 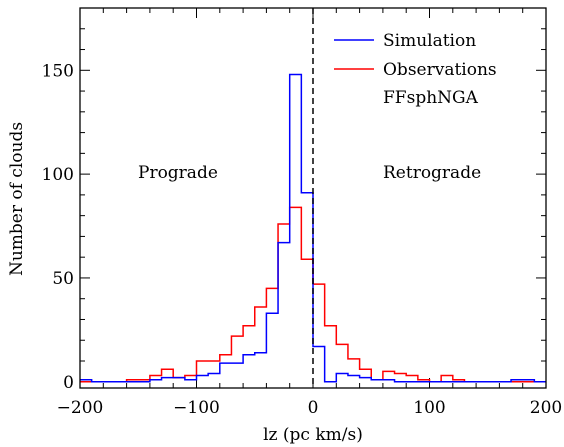 What do you see at coordinates (58, 226) in the screenshot?
I see `y-tick-labels: 0 50 100 150` at bounding box center [58, 226].